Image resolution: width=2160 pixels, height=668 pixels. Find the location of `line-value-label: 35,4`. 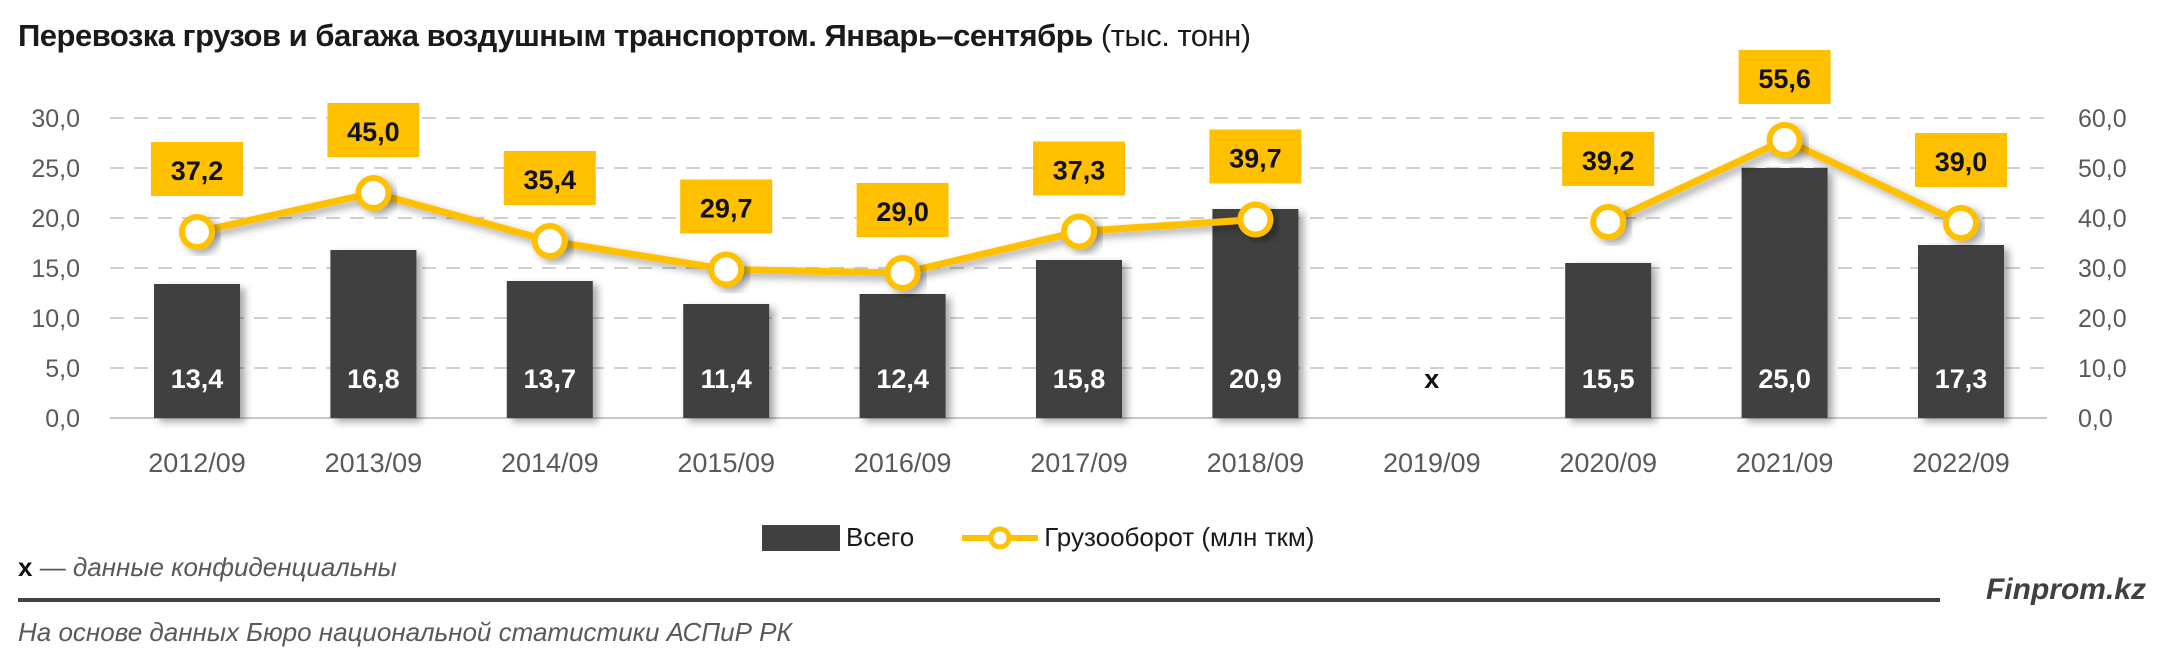

line-value-label: 35,4 is located at coordinates (550, 180).